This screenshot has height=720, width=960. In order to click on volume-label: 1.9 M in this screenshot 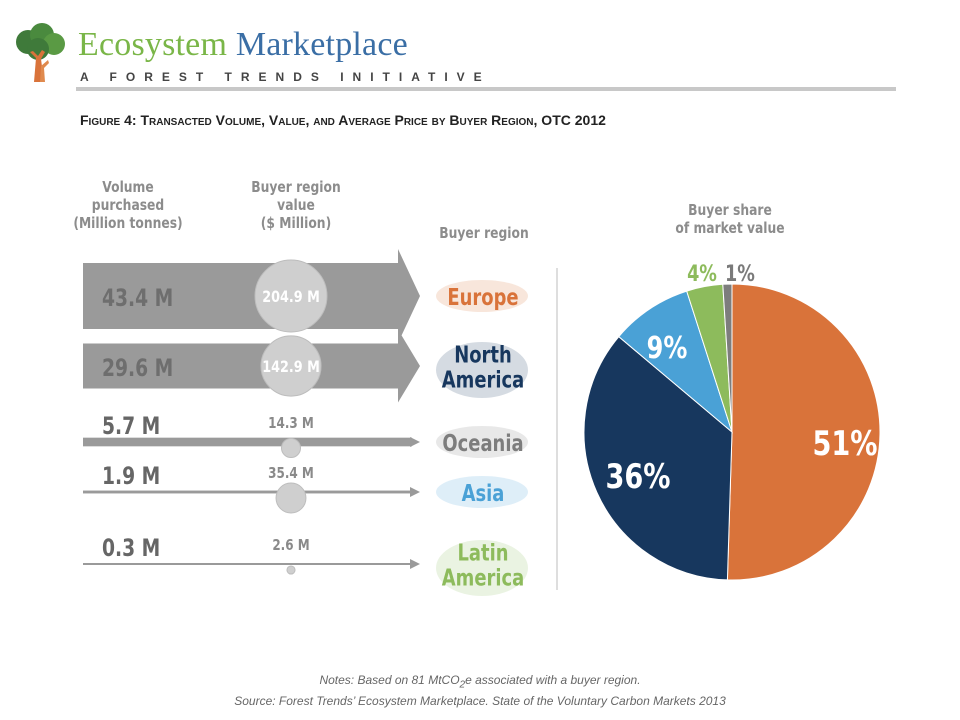, I will do `click(131, 477)`.